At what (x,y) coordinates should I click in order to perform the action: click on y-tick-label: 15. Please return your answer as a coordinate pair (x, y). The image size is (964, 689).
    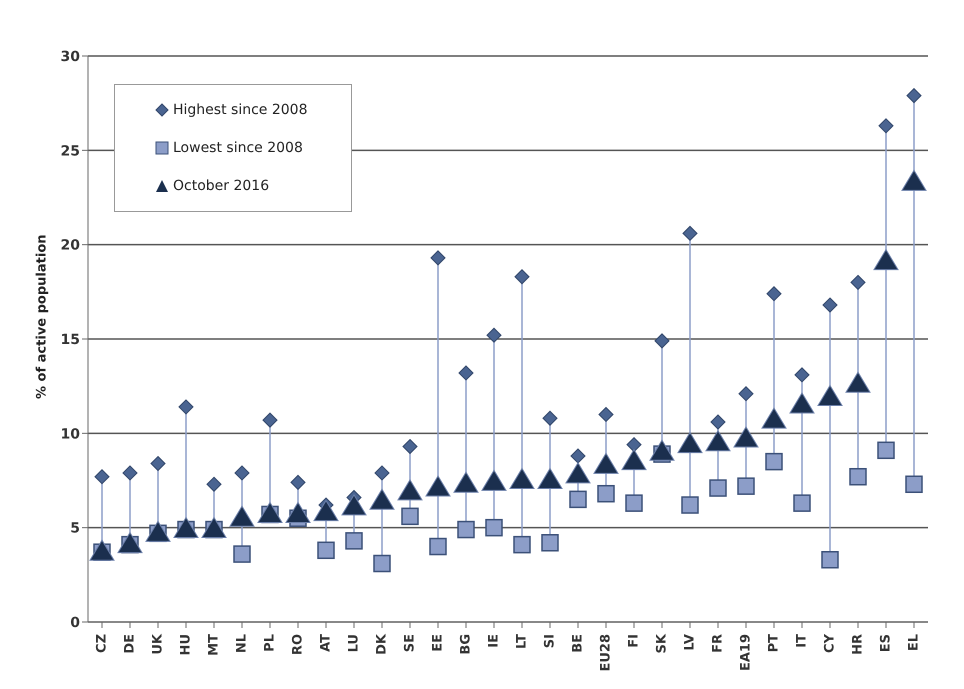
    Looking at the image, I should click on (70, 340).